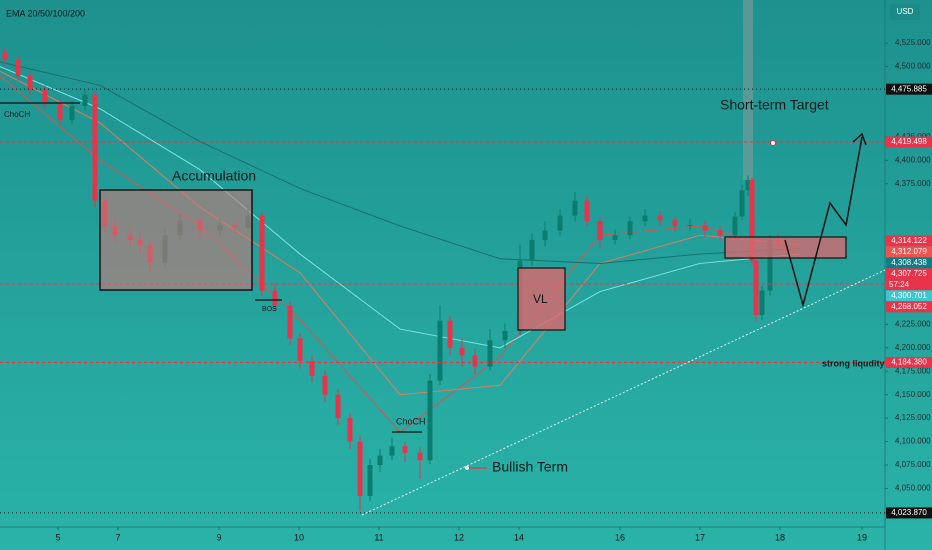 The width and height of the screenshot is (932, 550). I want to click on price-label: 4,312.079, so click(909, 251).